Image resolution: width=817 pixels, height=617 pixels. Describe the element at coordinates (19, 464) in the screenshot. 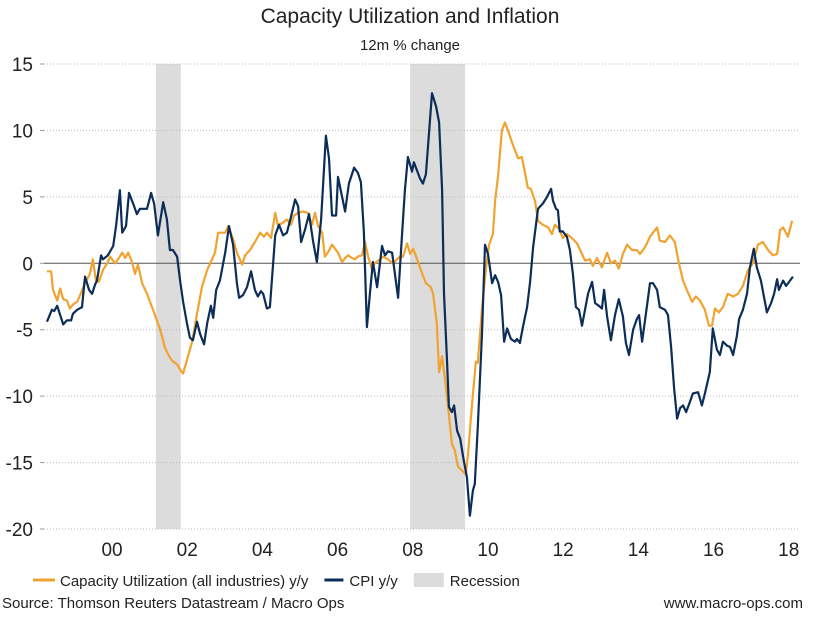

I see `y-tick-label: -15` at that location.